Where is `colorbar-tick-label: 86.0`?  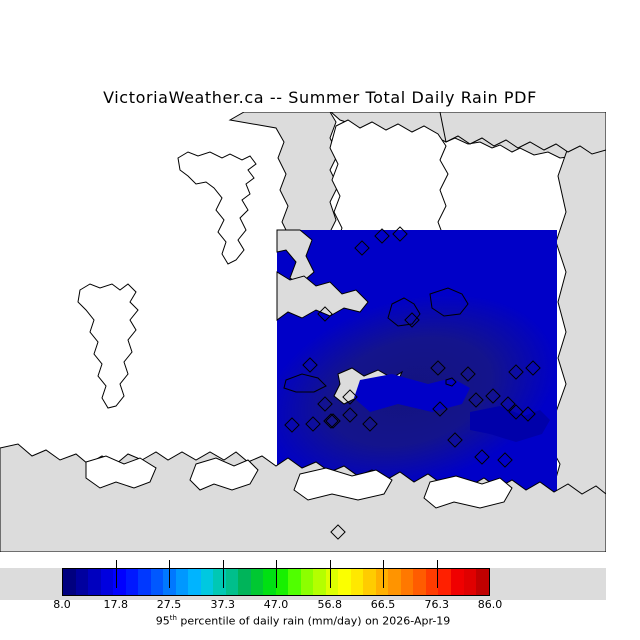
colorbar-tick-label: 86.0 is located at coordinates (490, 604).